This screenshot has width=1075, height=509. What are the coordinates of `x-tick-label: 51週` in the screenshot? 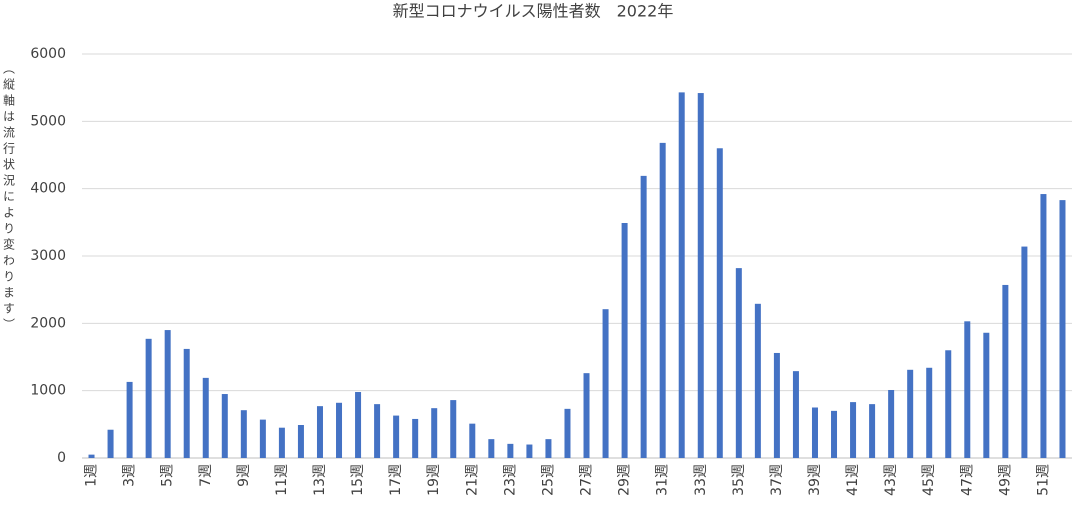 It's located at (1043, 480).